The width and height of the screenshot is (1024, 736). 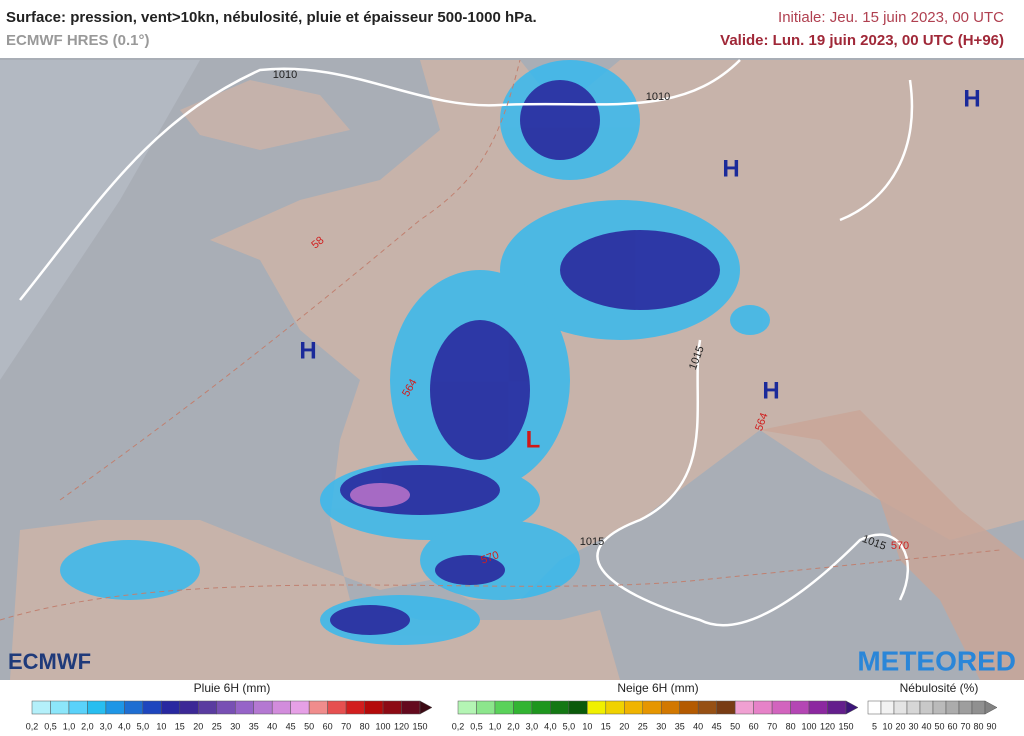 What do you see at coordinates (657, 688) in the screenshot?
I see `legend-title: Neige 6H (mm)` at bounding box center [657, 688].